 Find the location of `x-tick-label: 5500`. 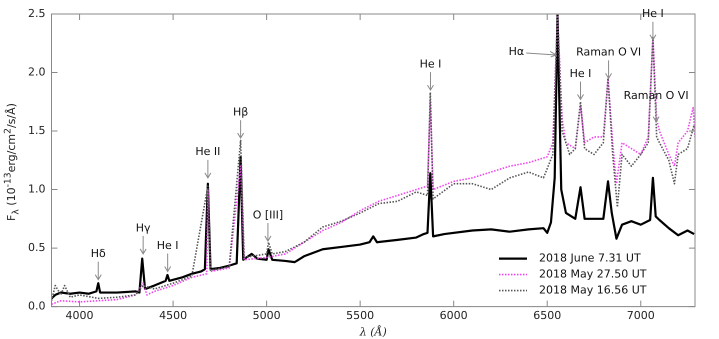

x-tick-label: 5500 is located at coordinates (360, 315).